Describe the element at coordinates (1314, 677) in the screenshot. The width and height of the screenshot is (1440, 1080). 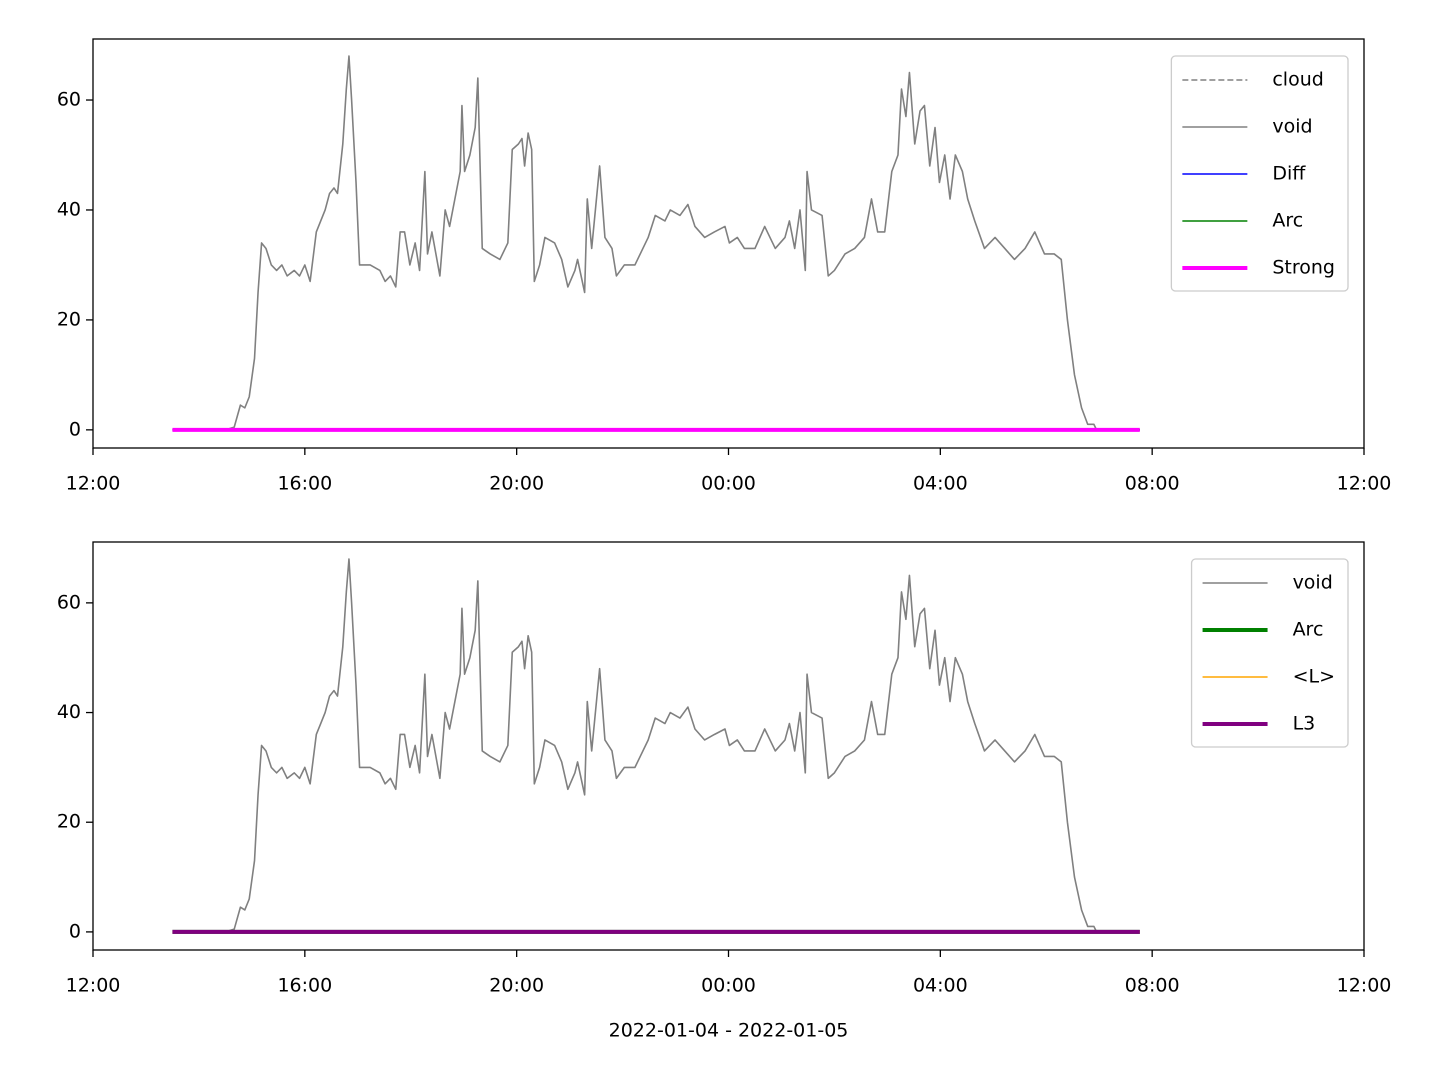
I see `legend-label: <L>` at that location.